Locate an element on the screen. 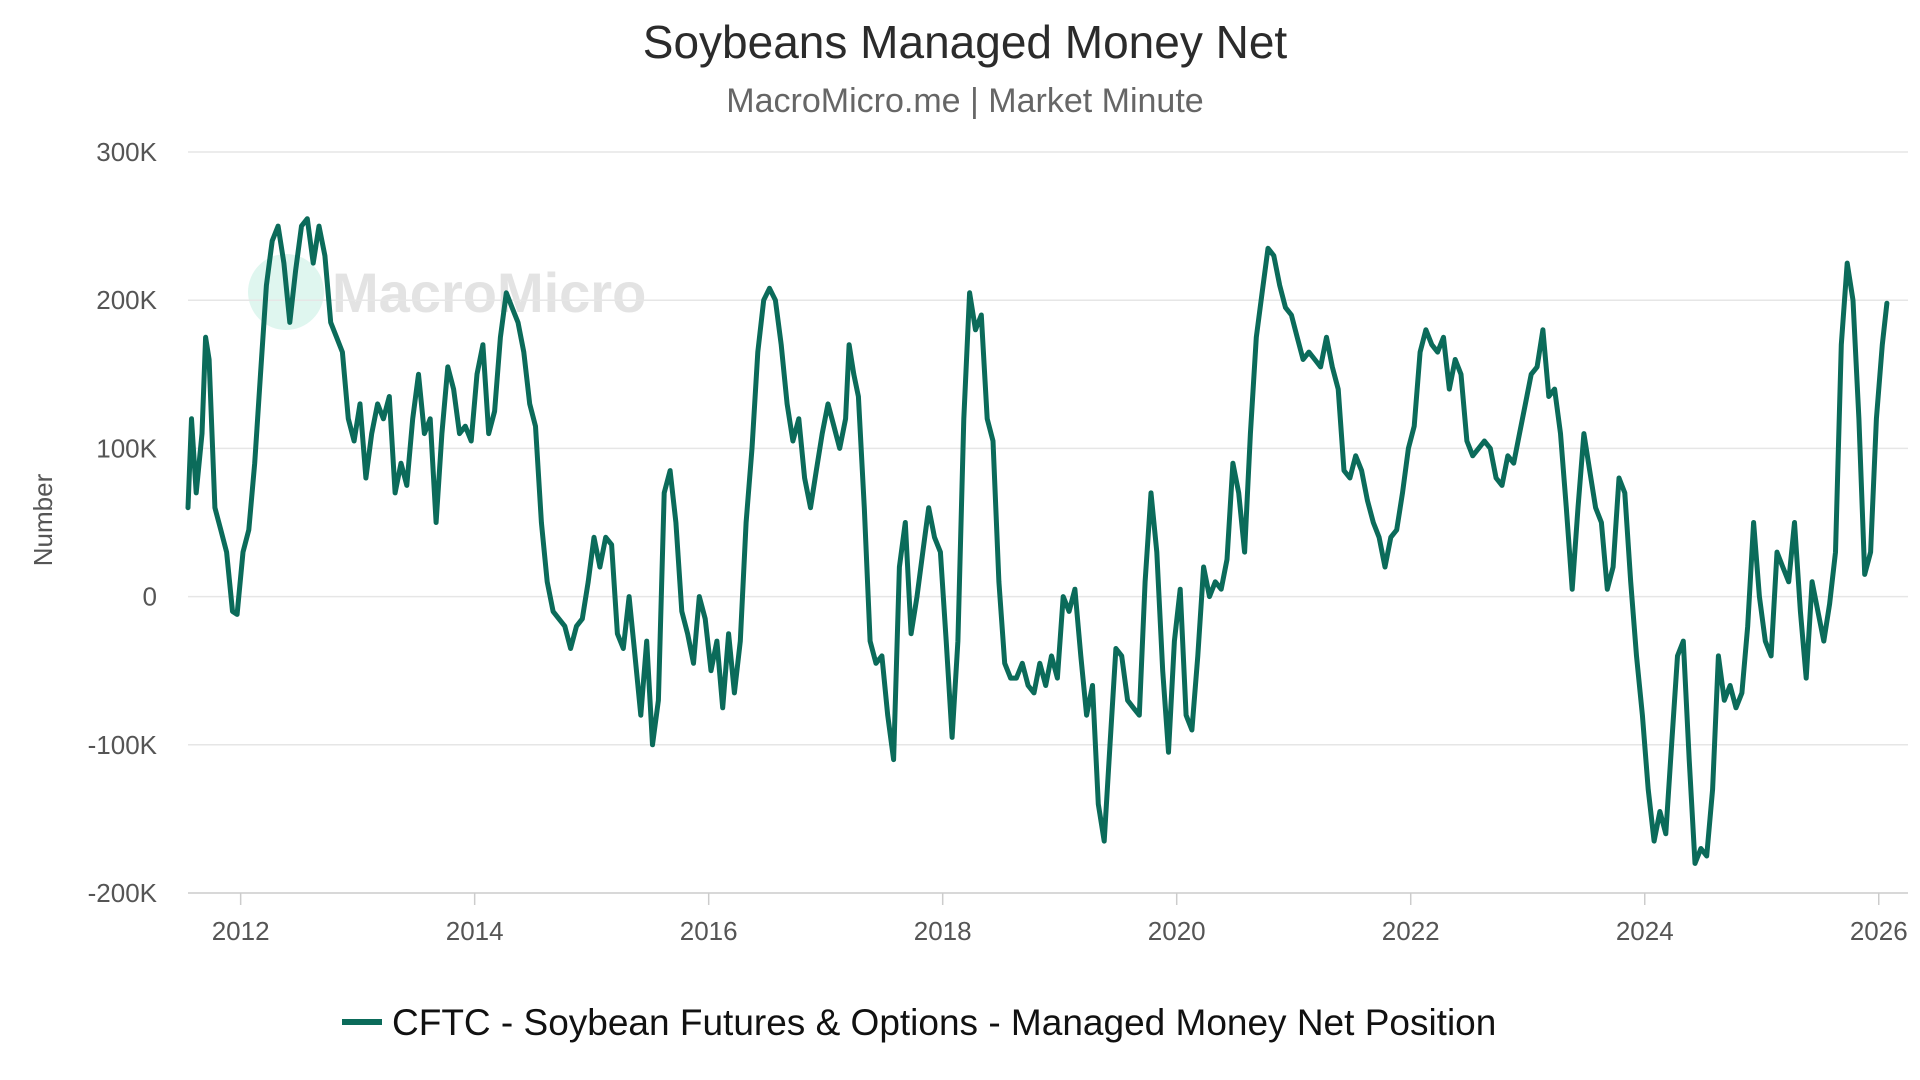 Image resolution: width=1920 pixels, height=1080 pixels. watermark: MacroMicro is located at coordinates (447, 292).